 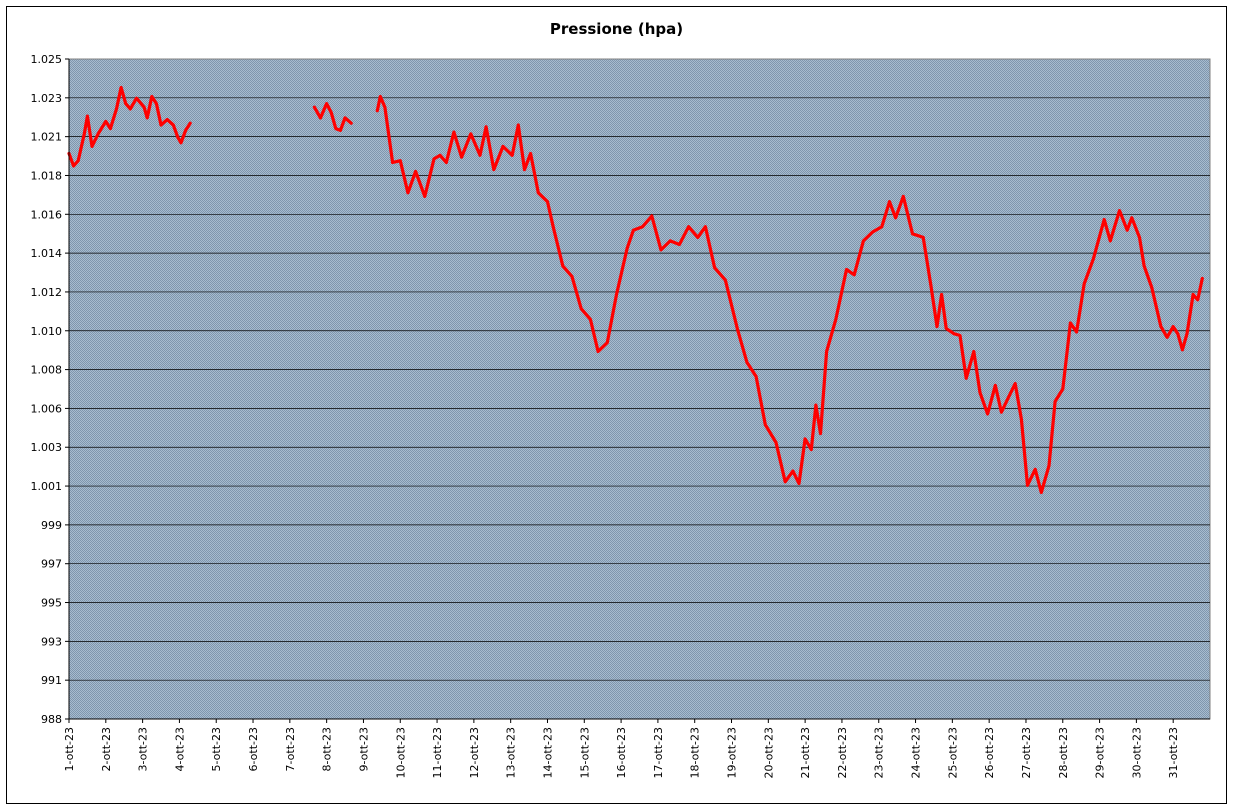 What do you see at coordinates (616, 29) in the screenshot?
I see `chart-title: Pressione (hpa)` at bounding box center [616, 29].